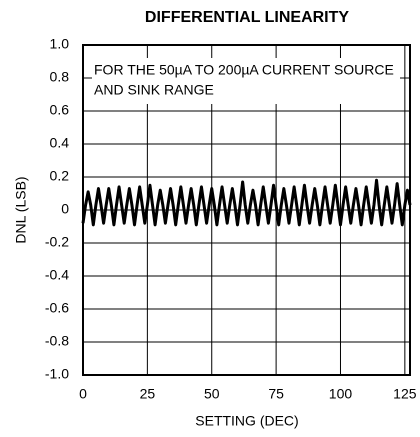  I want to click on chart-title: DIFFERENTIAL LINEARITY, so click(247, 17).